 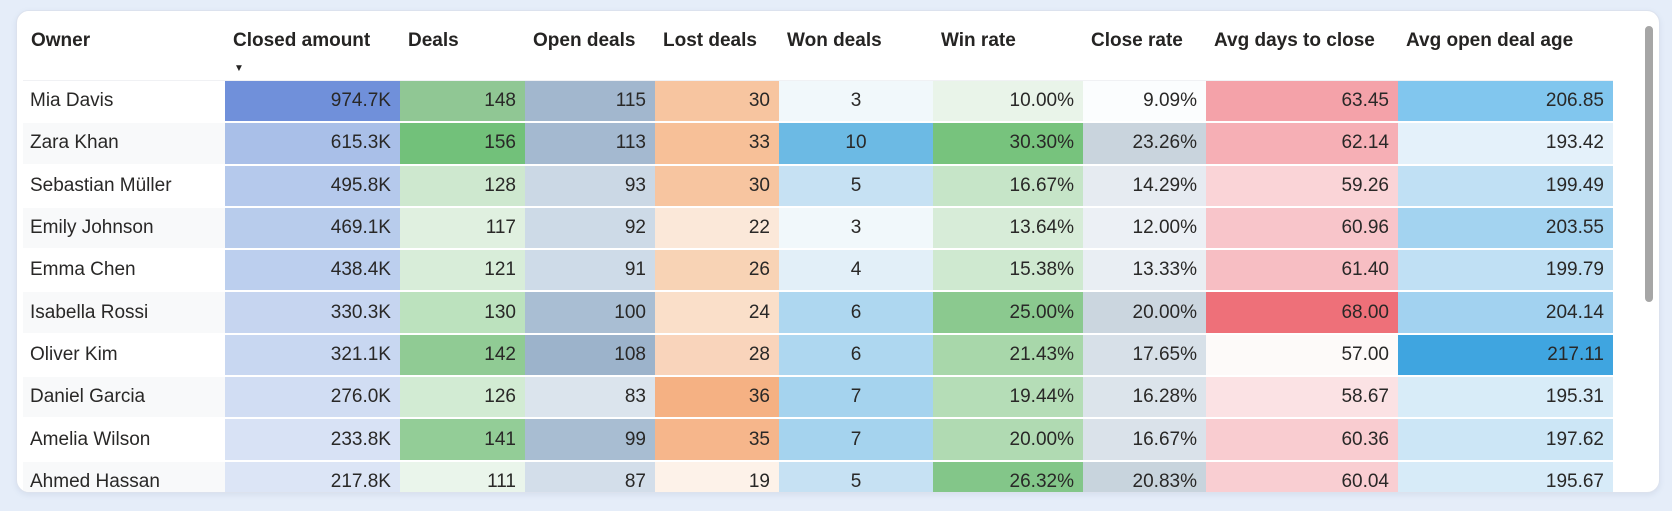 What do you see at coordinates (1144, 398) in the screenshot?
I see `cell-close-rate: 16.28%` at bounding box center [1144, 398].